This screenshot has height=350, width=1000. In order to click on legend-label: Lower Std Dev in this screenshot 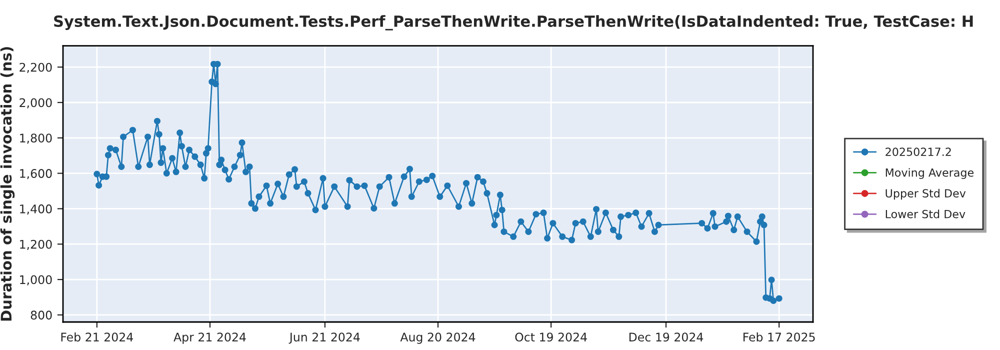, I will do `click(926, 214)`.